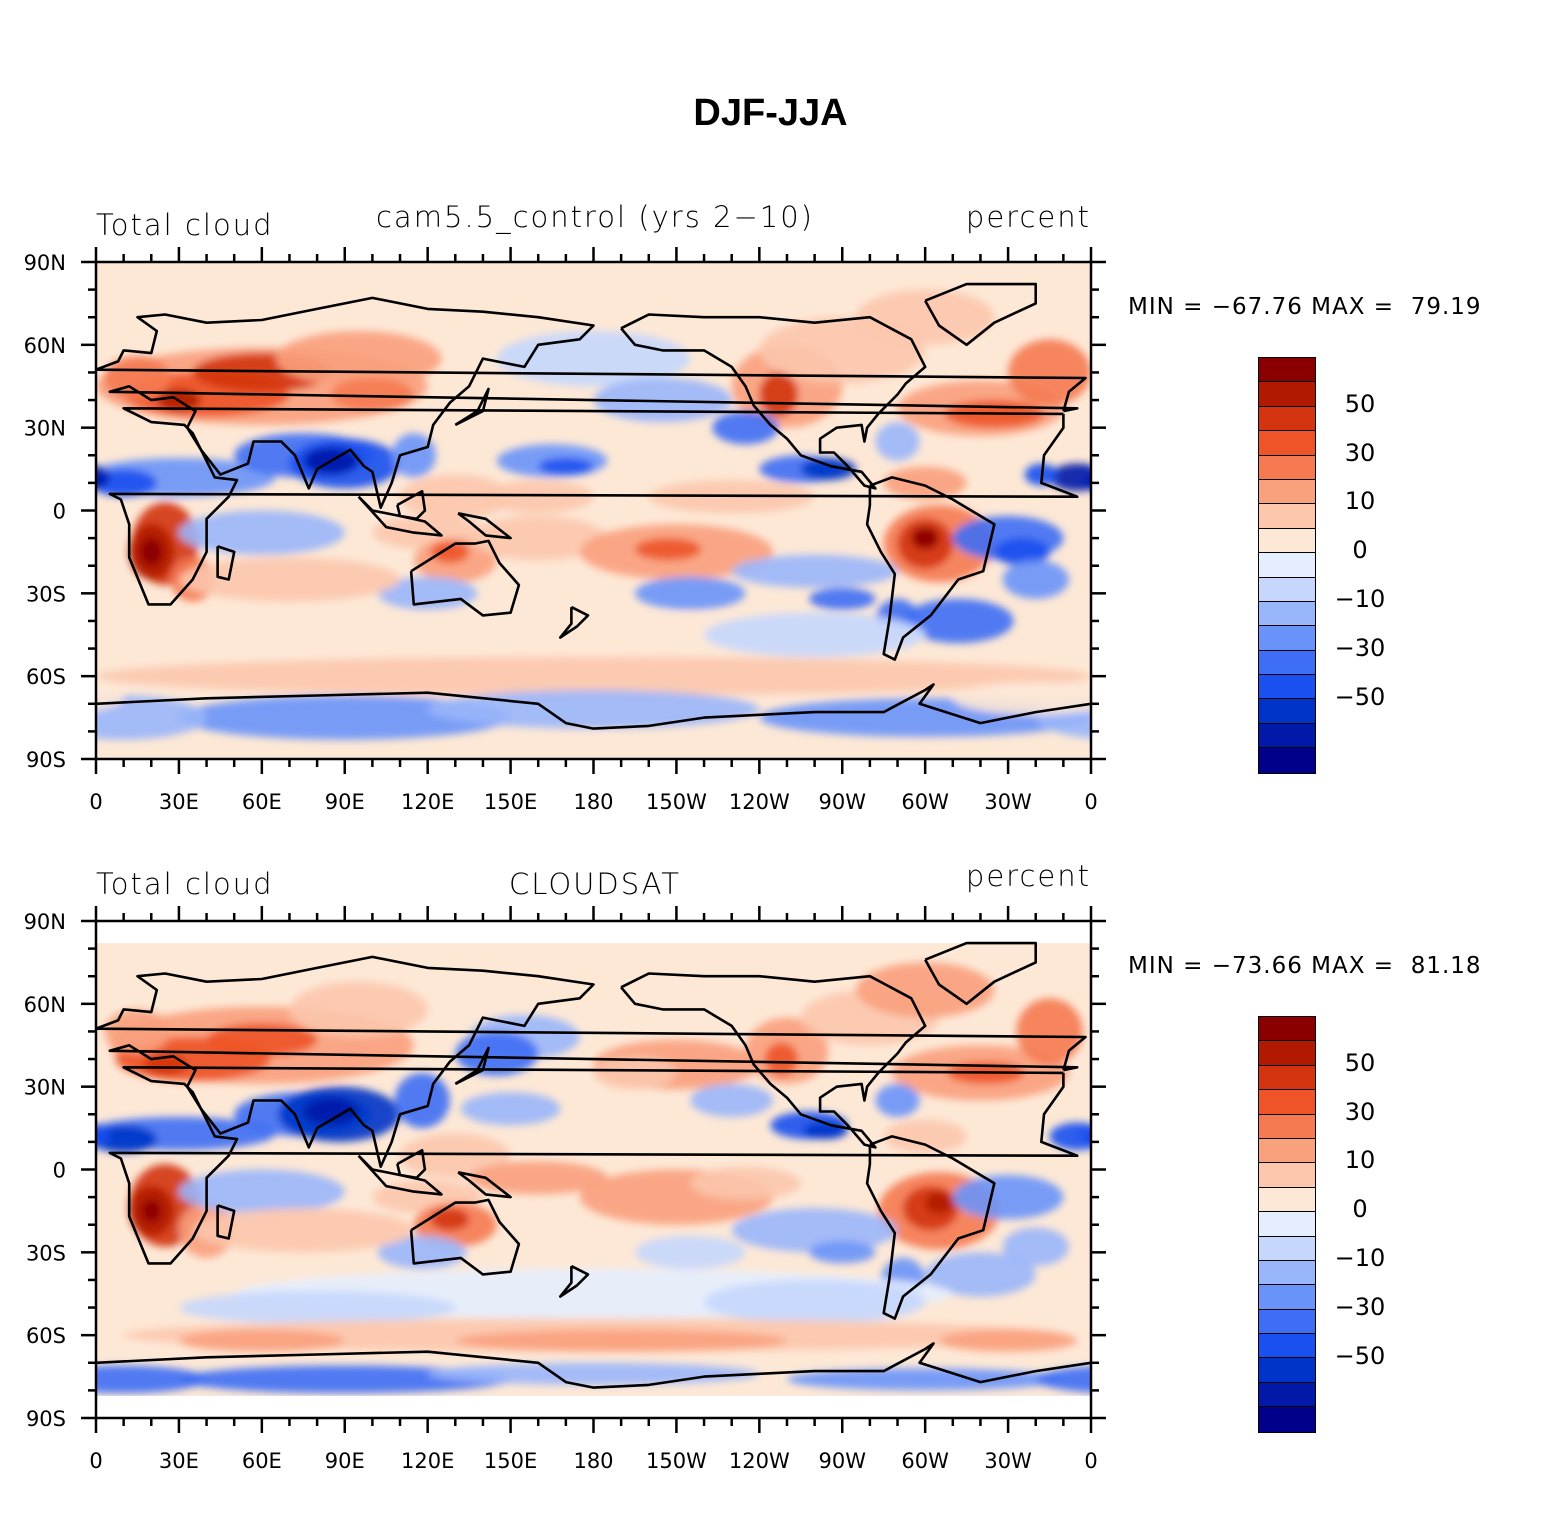 The height and width of the screenshot is (1538, 1541). What do you see at coordinates (1360, 452) in the screenshot?
I see `colorbar-label: 30` at bounding box center [1360, 452].